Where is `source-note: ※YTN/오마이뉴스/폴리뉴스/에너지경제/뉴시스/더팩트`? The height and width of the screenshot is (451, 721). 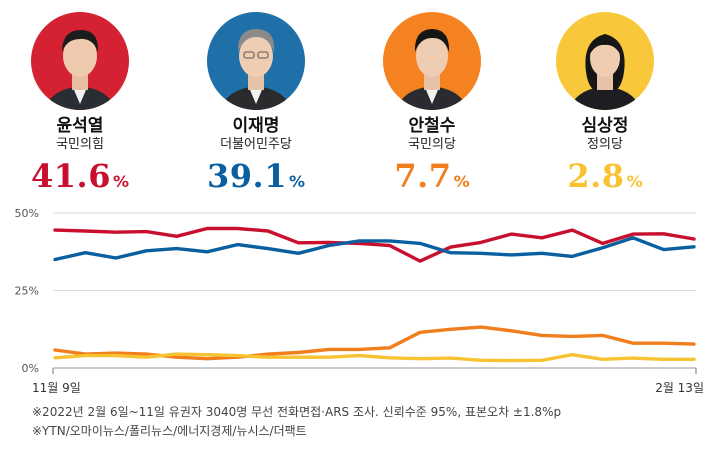
source-note: ※YTN/오마이뉴스/폴리뉴스/에너지경제/뉴시스/더팩트 is located at coordinates (169, 431).